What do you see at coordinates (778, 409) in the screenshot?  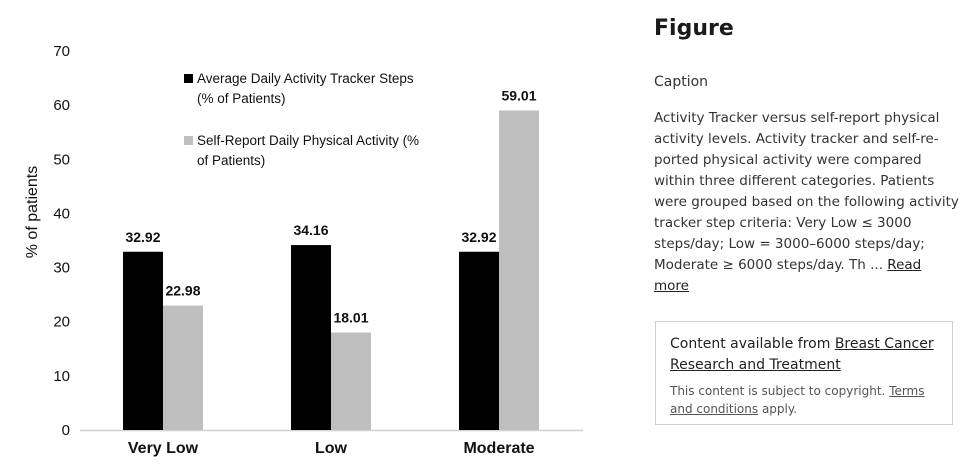 I see `copyright-suffix: apply.` at bounding box center [778, 409].